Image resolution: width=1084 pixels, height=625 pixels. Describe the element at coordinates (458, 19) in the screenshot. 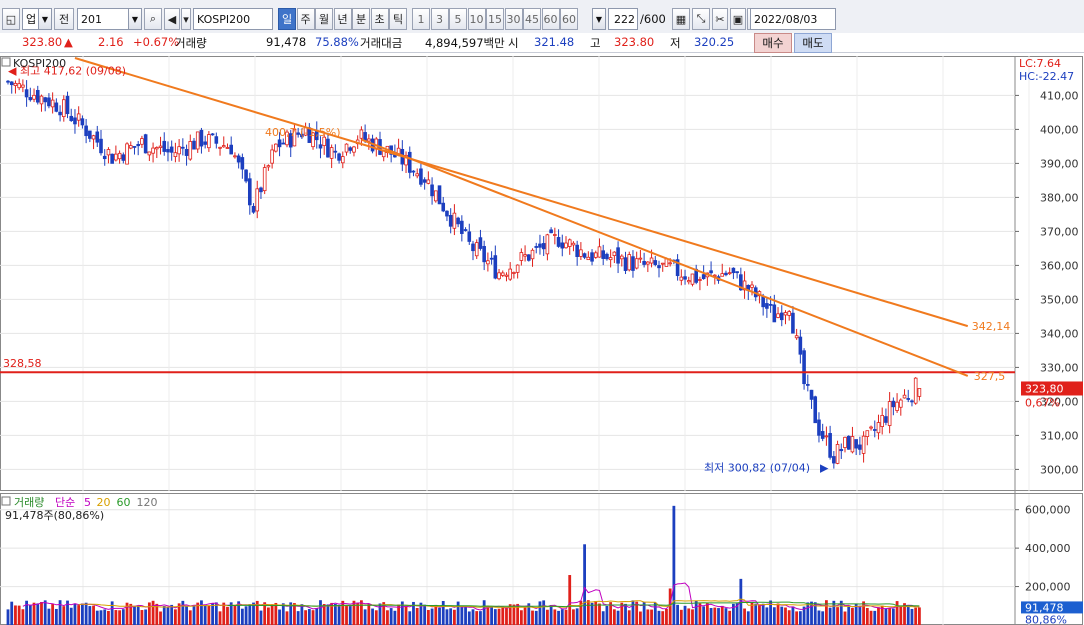

I see `minute-step-2: 5` at that location.